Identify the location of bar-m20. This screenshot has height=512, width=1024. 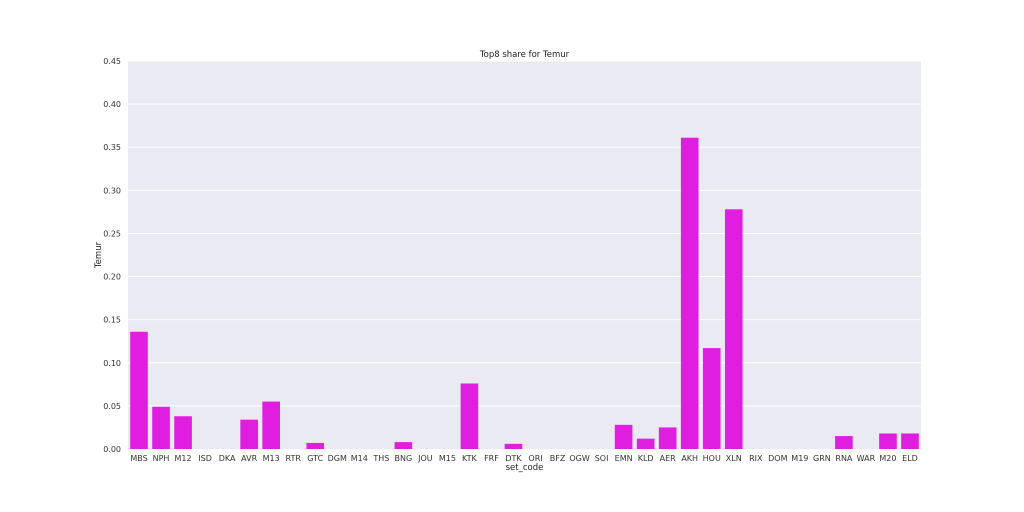
(888, 441).